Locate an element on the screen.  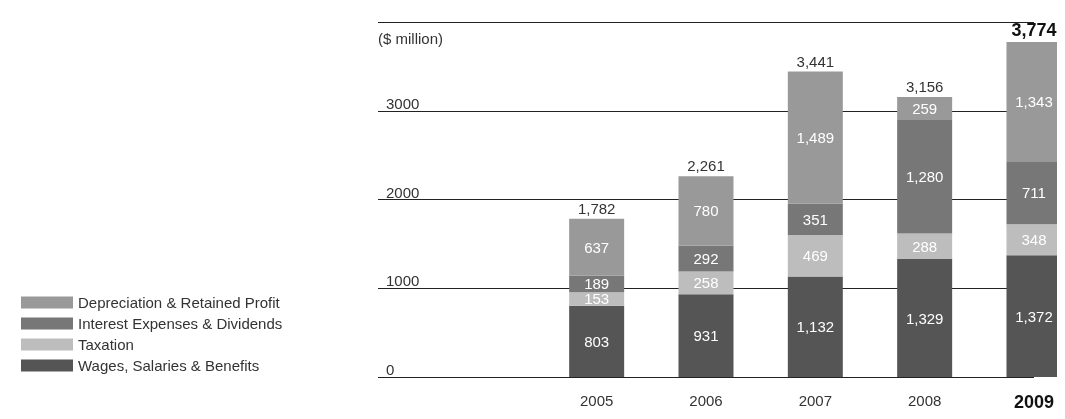
y-tick-label: 3000 is located at coordinates (403, 103).